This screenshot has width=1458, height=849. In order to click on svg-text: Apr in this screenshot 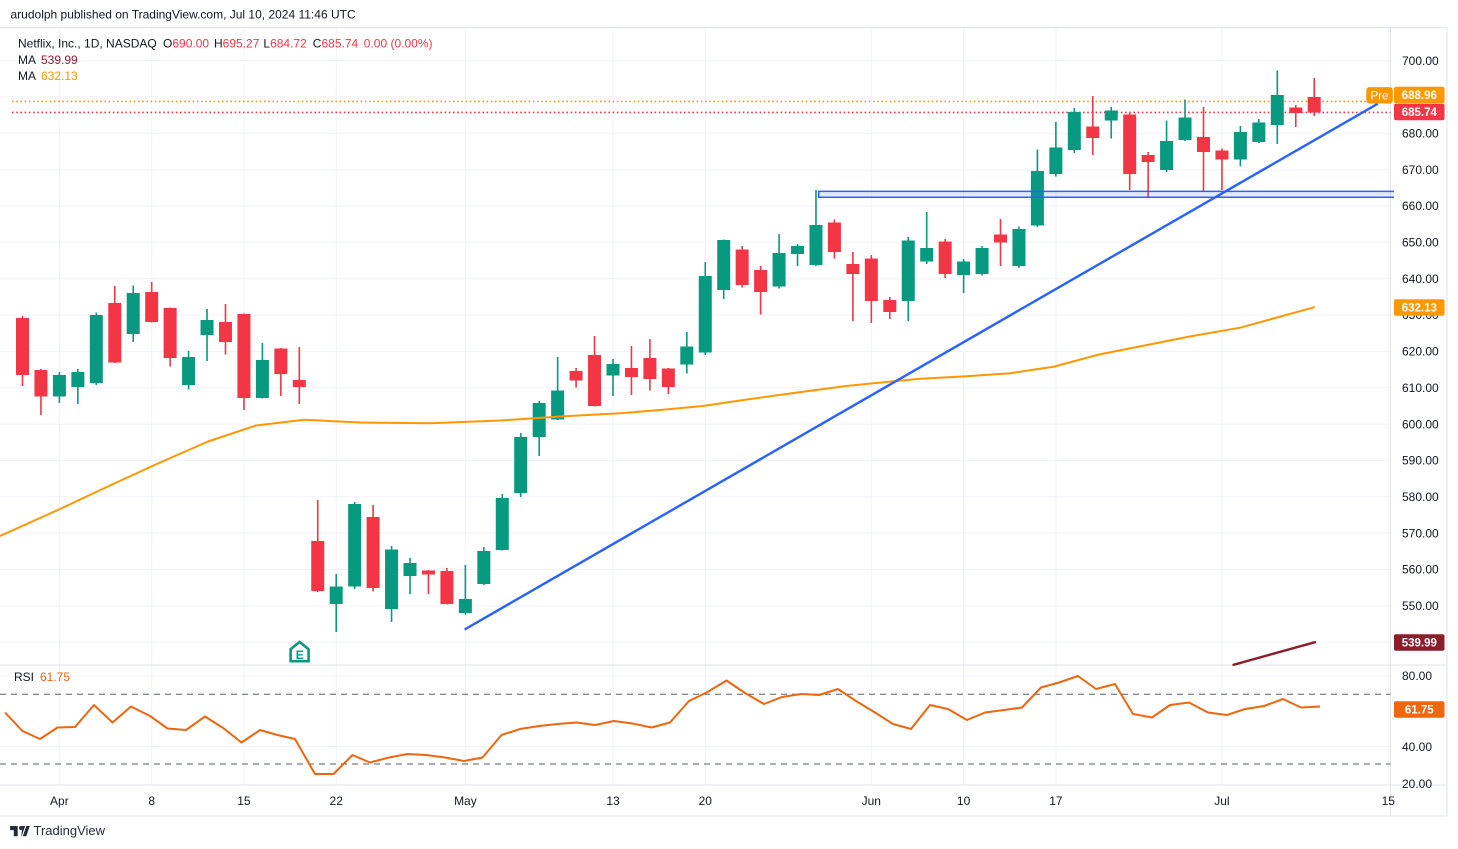, I will do `click(59, 801)`.